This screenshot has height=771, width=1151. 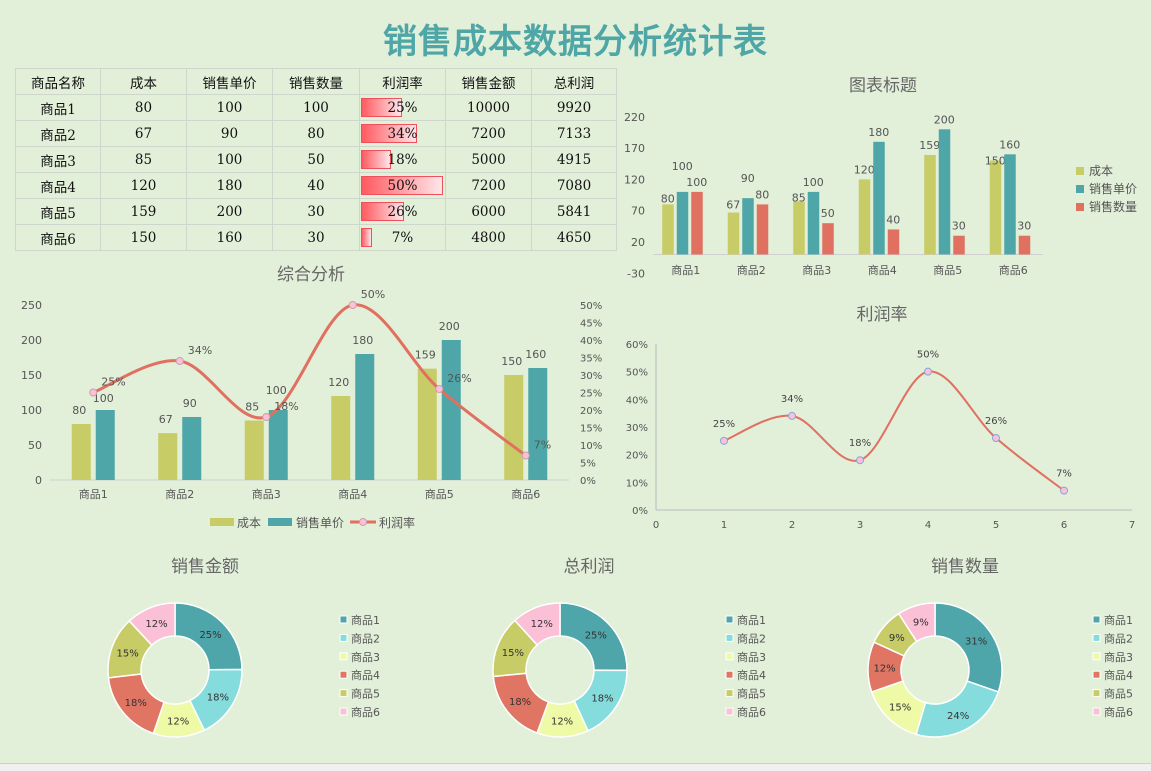 What do you see at coordinates (58, 237) in the screenshot?
I see `cell-name: 商品6` at bounding box center [58, 237].